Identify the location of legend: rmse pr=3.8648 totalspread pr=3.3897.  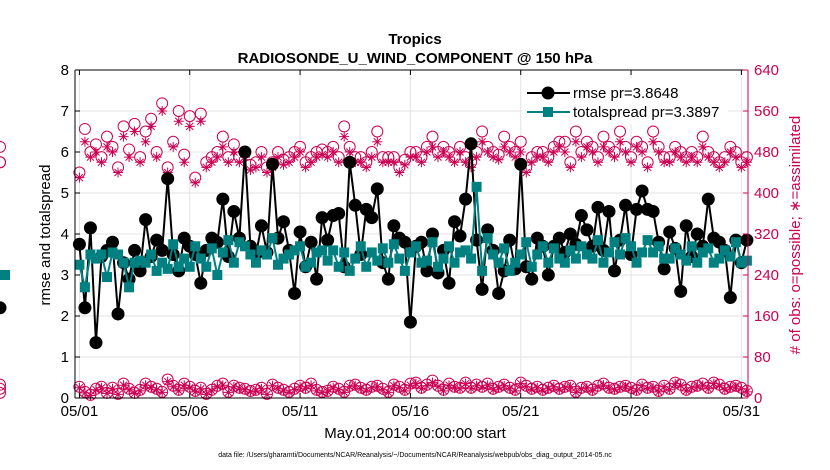
(625, 101).